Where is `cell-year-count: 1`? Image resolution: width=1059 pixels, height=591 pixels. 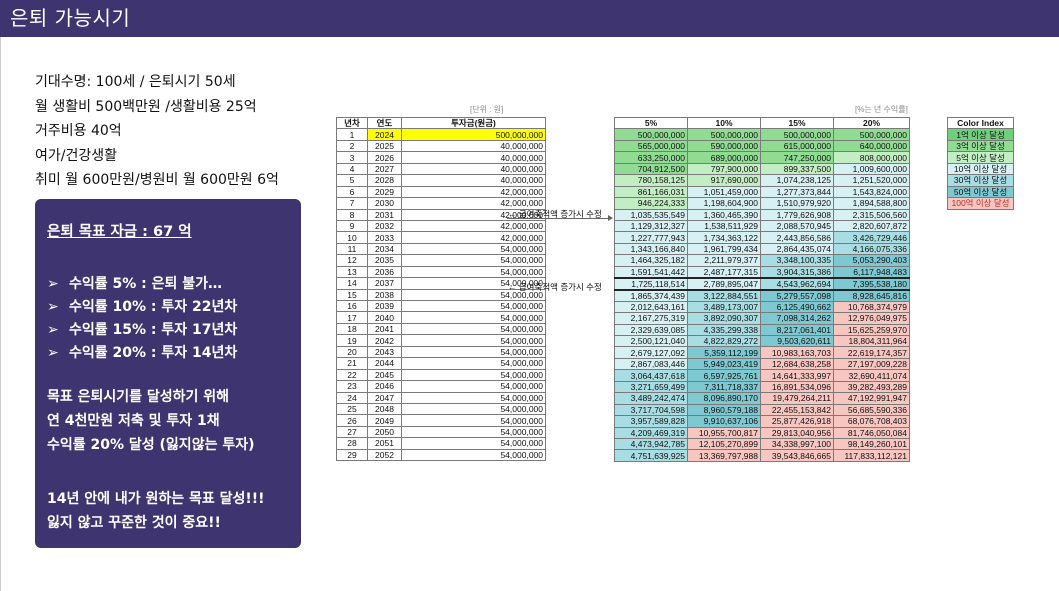
cell-year-count: 1 is located at coordinates (352, 134).